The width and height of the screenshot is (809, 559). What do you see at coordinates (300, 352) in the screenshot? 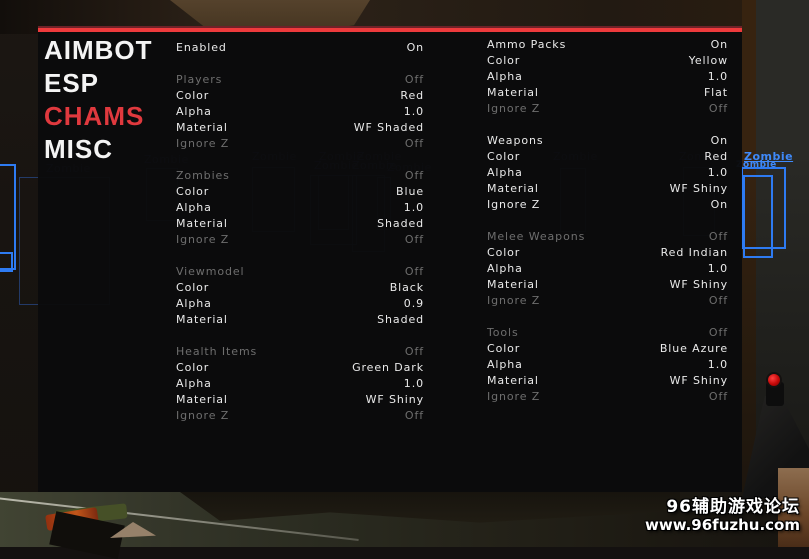
I see `setting-row-health-items: Health Items Off` at bounding box center [300, 352].